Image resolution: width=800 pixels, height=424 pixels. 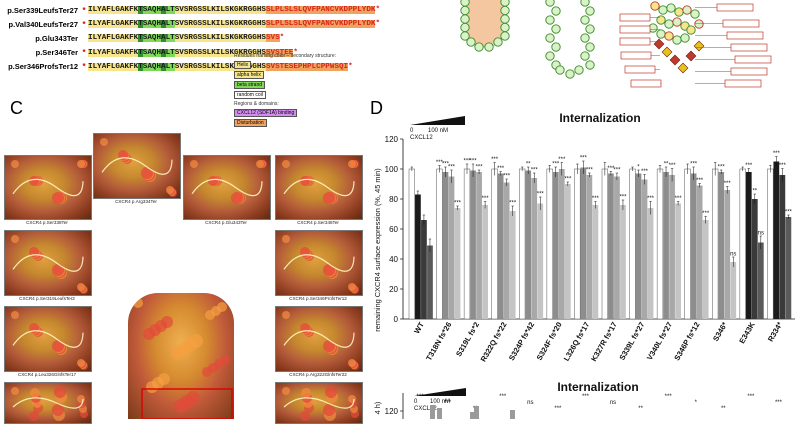 What do you see at coordinates (530, 403) in the screenshot?
I see `significance-label-2: ns` at bounding box center [530, 403].